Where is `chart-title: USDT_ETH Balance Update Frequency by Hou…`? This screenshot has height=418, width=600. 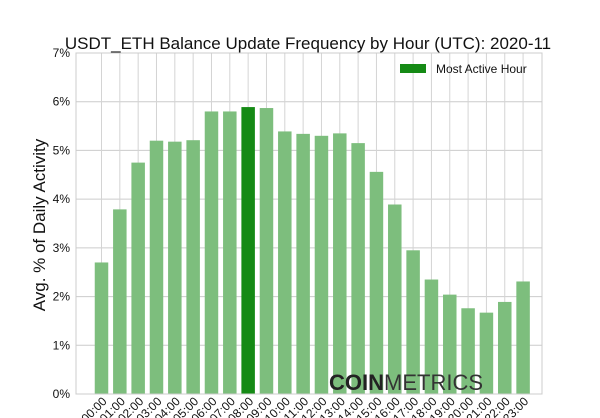 chart-title: USDT_ETH Balance Update Frequency by Hou… is located at coordinates (308, 43).